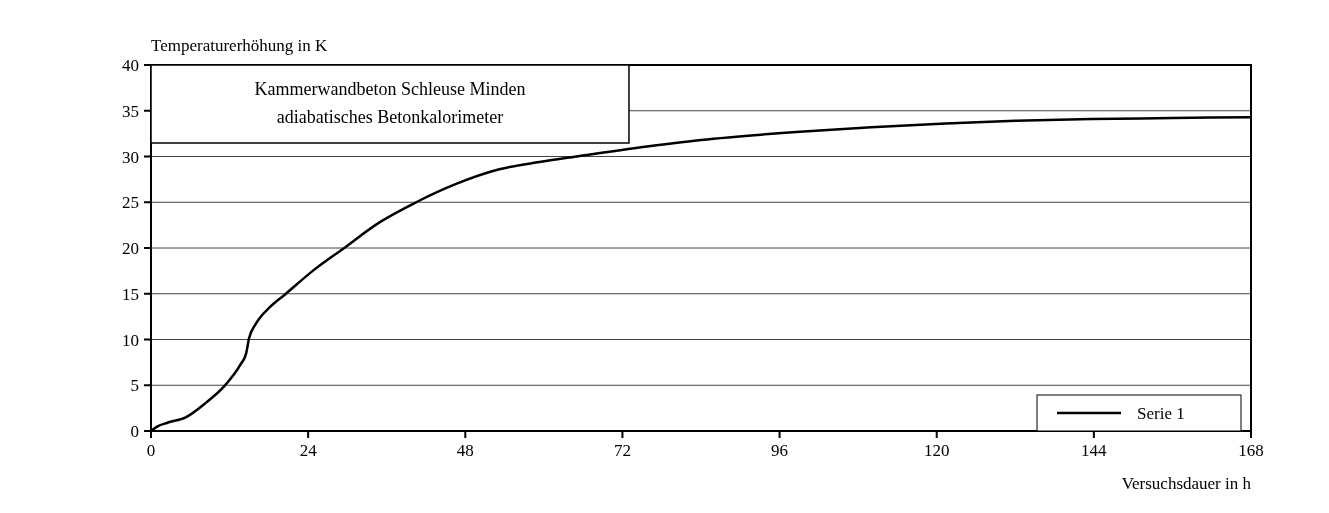 The width and height of the screenshot is (1329, 513). Describe the element at coordinates (130, 157) in the screenshot. I see `y-tick-label: 30` at that location.